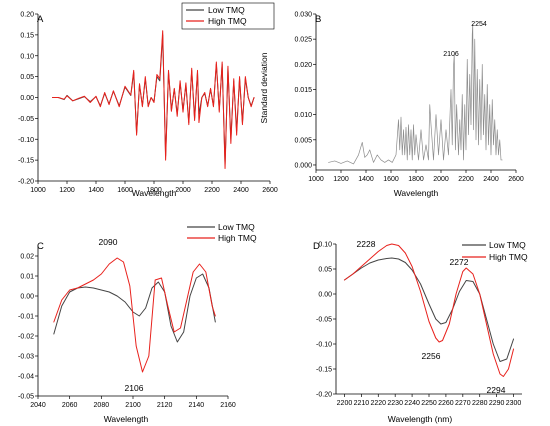  I want to click on panel-d-annot-2294: 2294, so click(496, 390).